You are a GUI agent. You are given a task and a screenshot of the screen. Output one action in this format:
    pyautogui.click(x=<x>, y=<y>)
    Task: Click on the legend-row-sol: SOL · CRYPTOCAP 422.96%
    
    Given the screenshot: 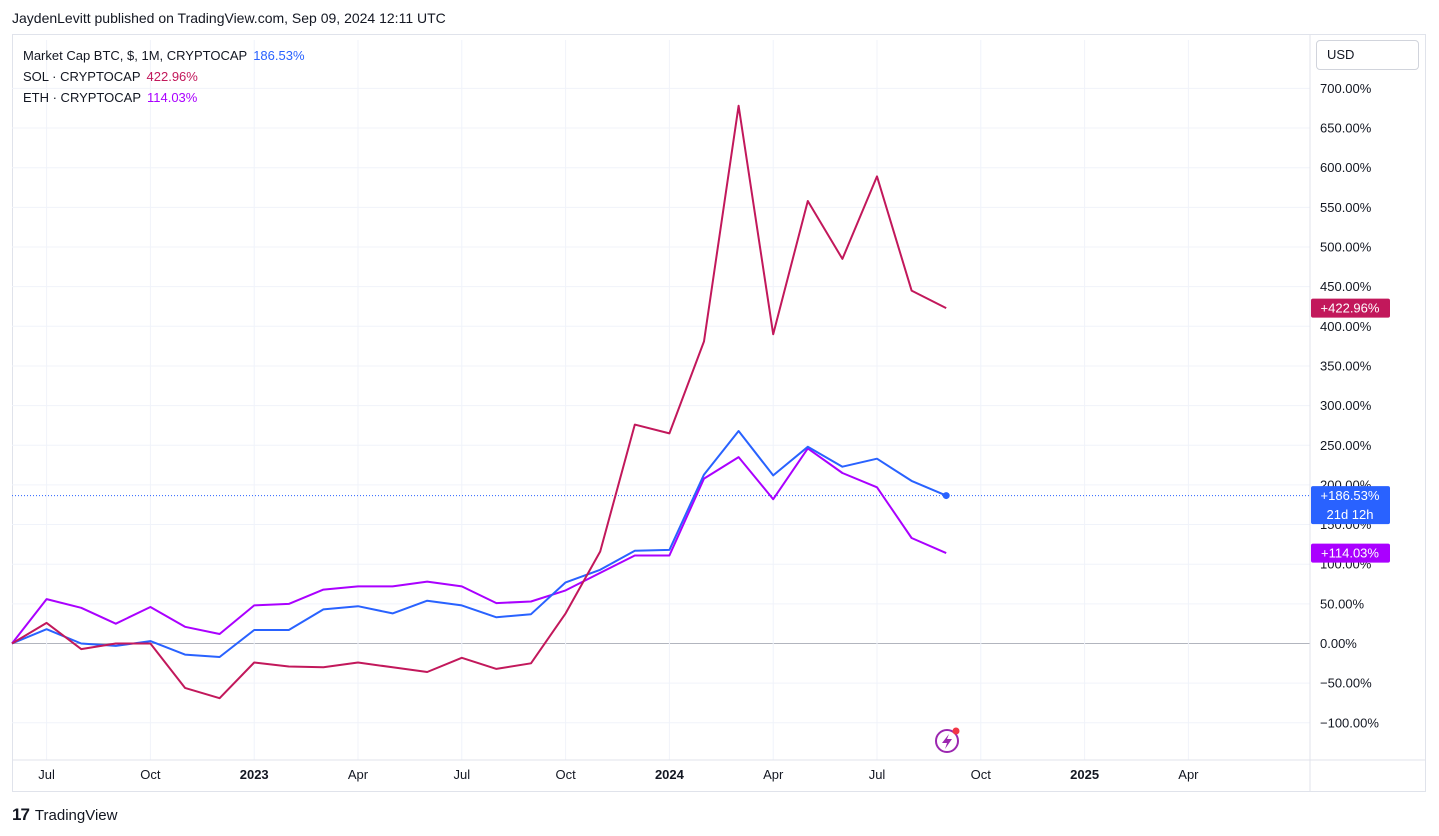 What is the action you would take?
    pyautogui.click(x=164, y=76)
    